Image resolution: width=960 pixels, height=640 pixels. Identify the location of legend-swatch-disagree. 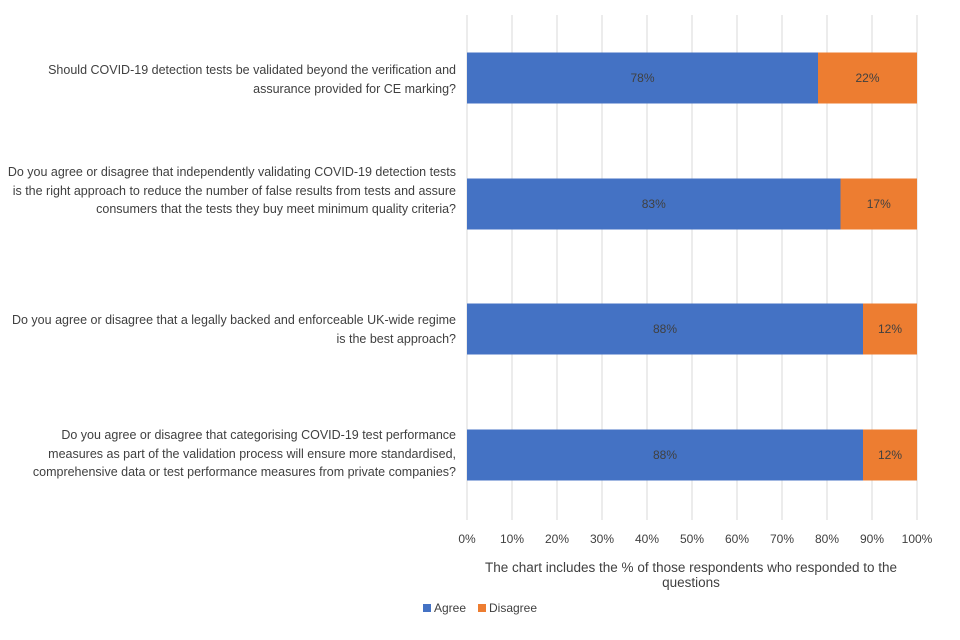
(482, 608).